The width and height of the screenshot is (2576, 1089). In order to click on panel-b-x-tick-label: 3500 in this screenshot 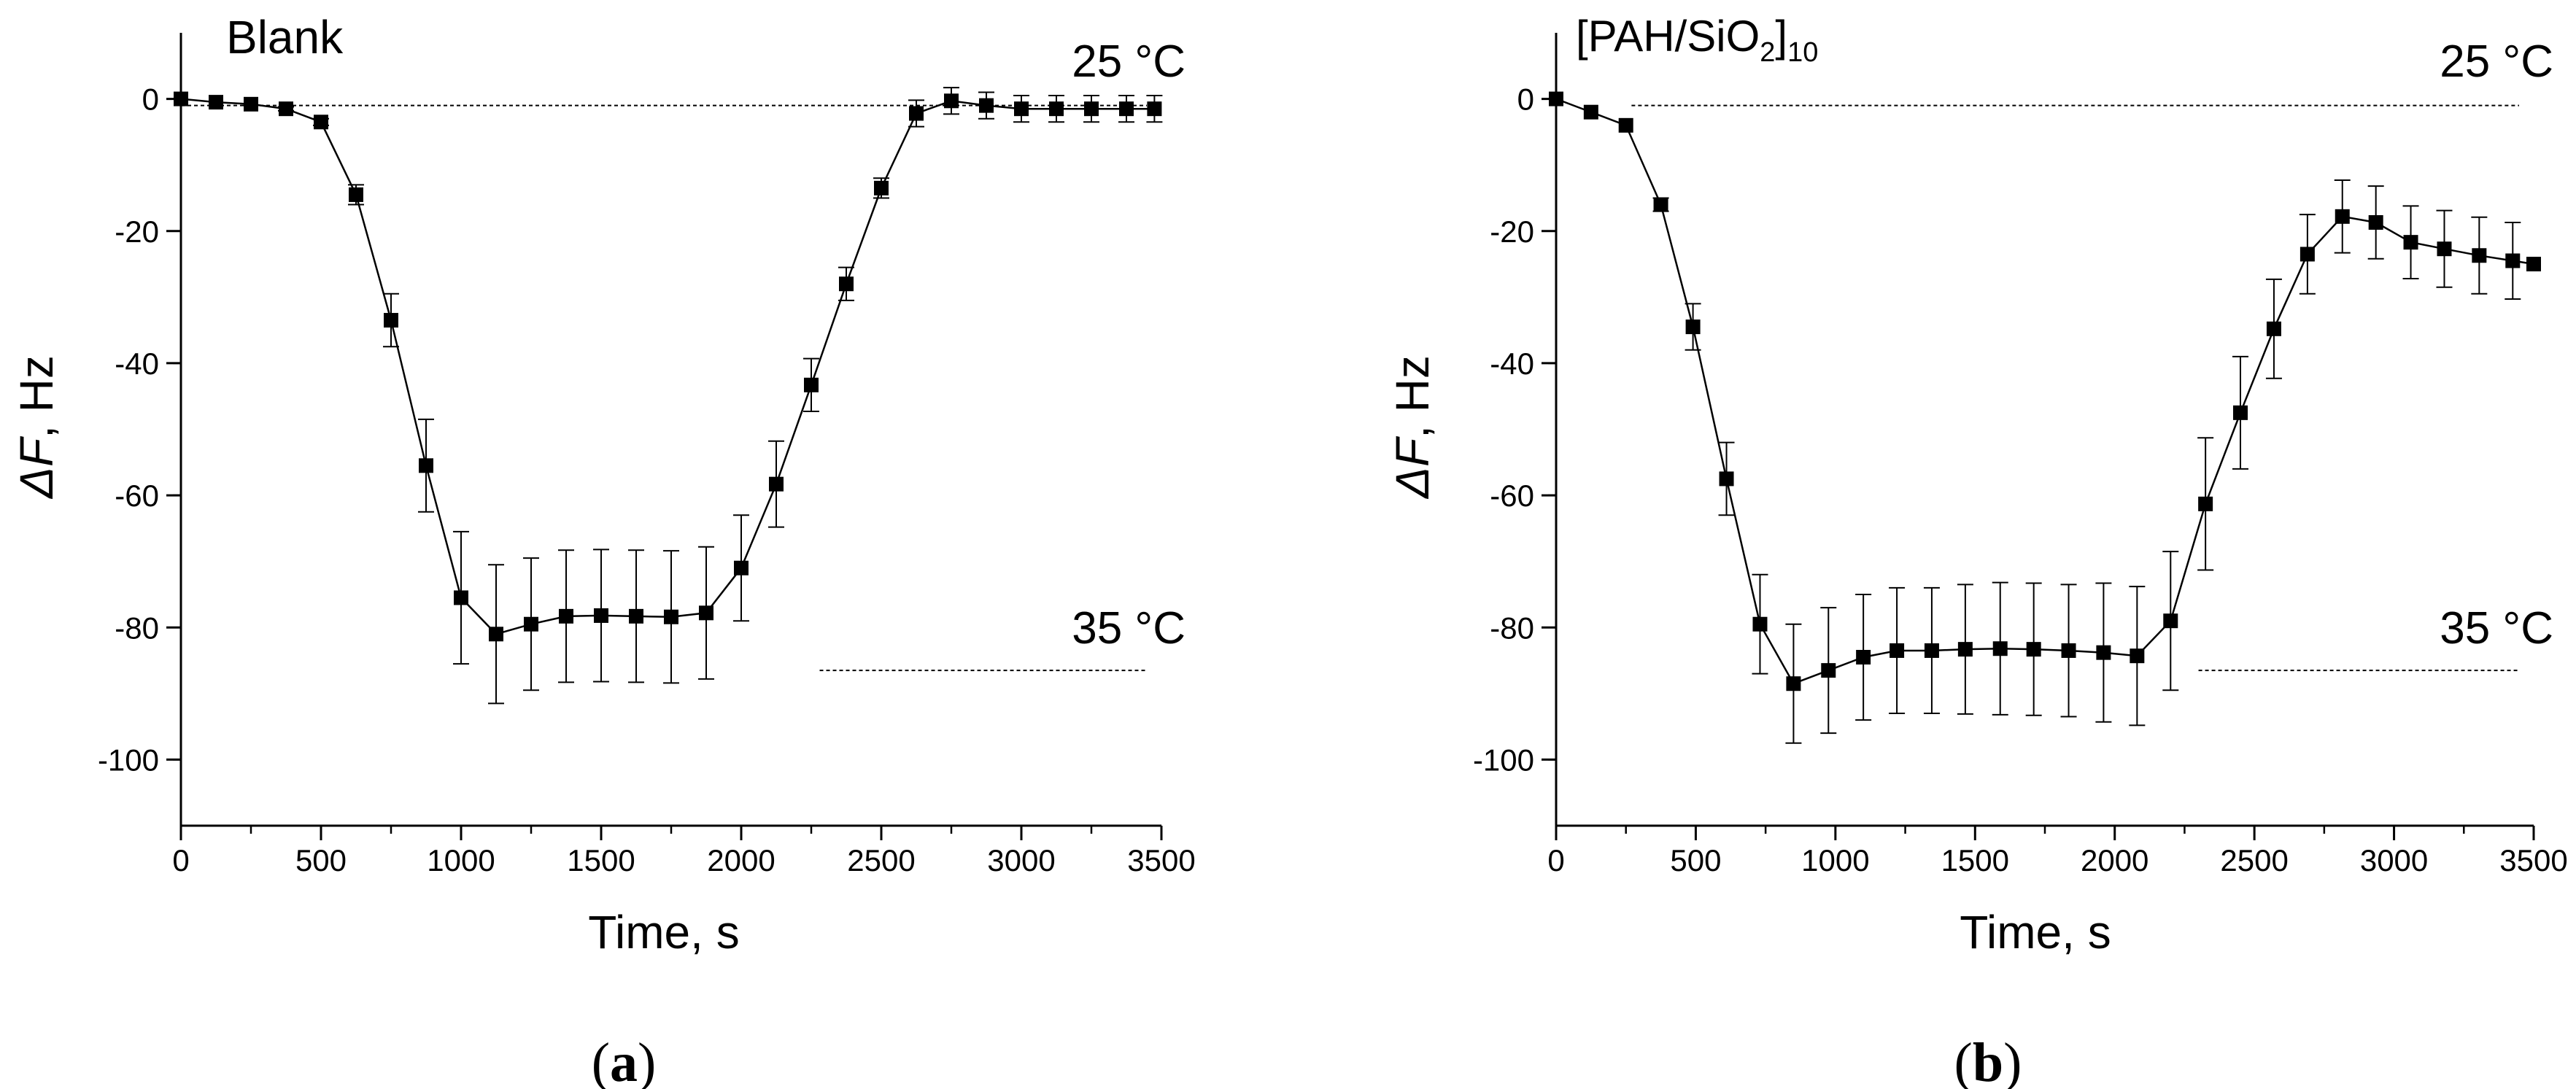, I will do `click(2533, 860)`.